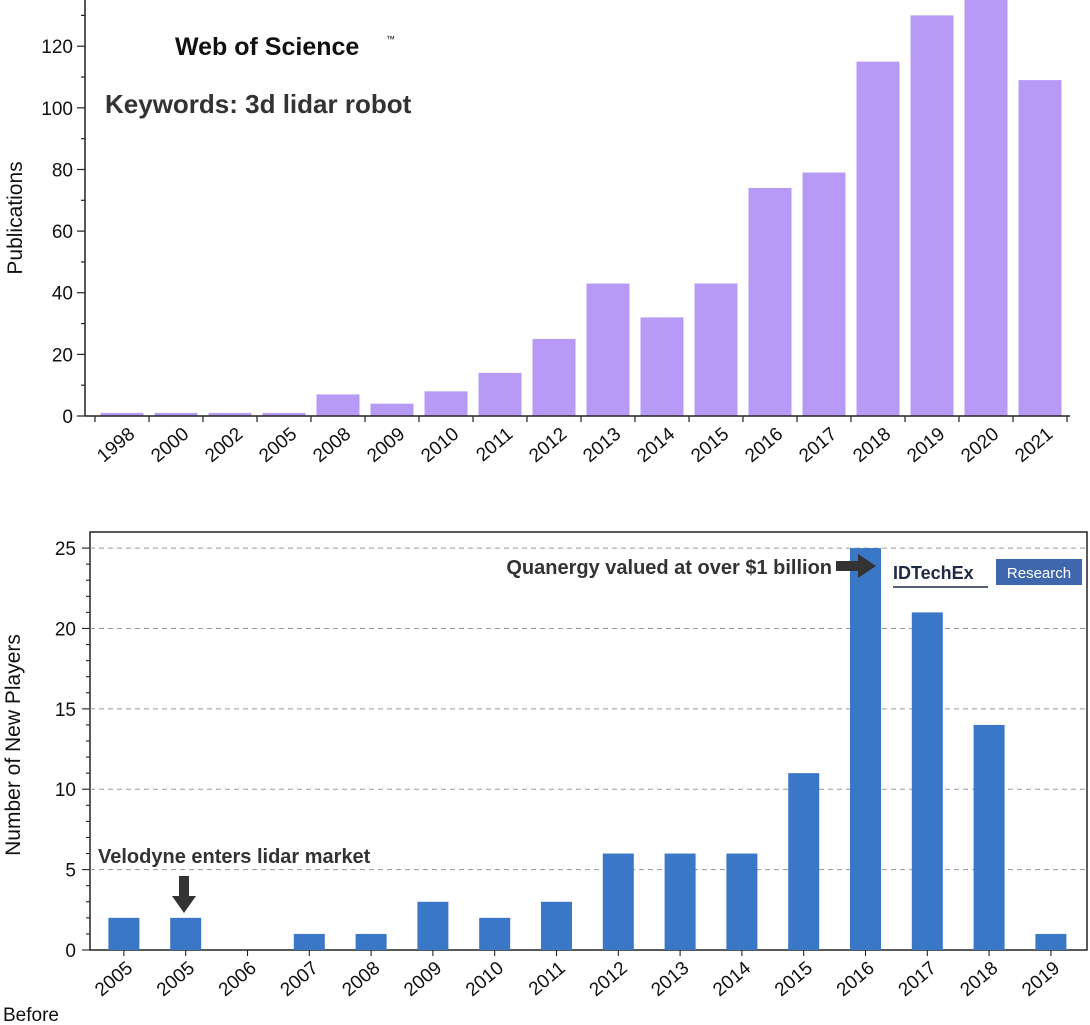 The width and height of the screenshot is (1090, 1025). Describe the element at coordinates (680, 901) in the screenshot. I see `chart2-bar-2013` at that location.